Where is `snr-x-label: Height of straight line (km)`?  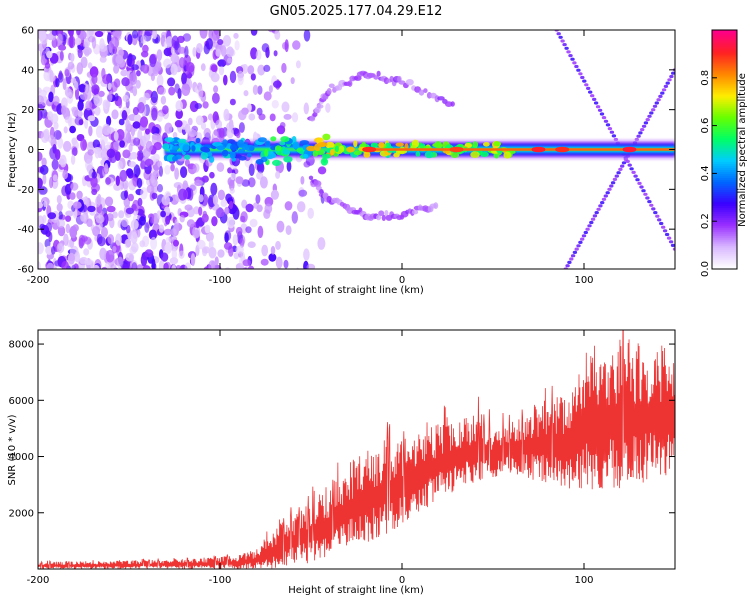 snr-x-label: Height of straight line (km) is located at coordinates (356, 590).